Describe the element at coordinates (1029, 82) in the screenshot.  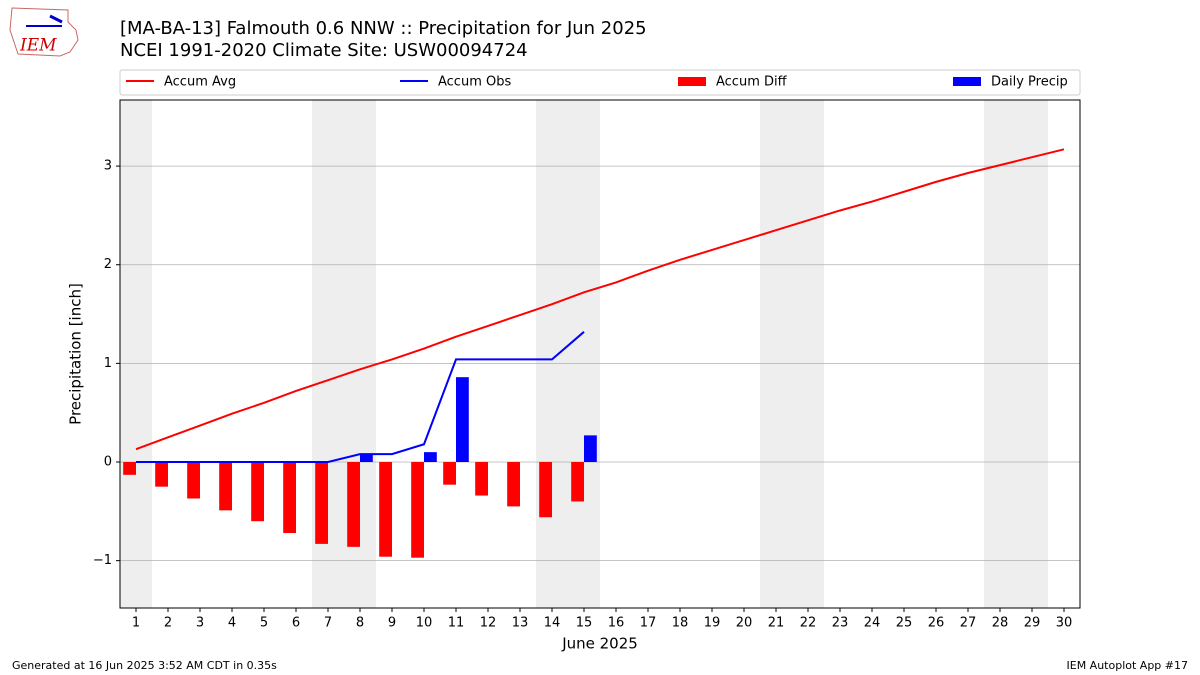
I see `legend-label: Daily Precip` at that location.